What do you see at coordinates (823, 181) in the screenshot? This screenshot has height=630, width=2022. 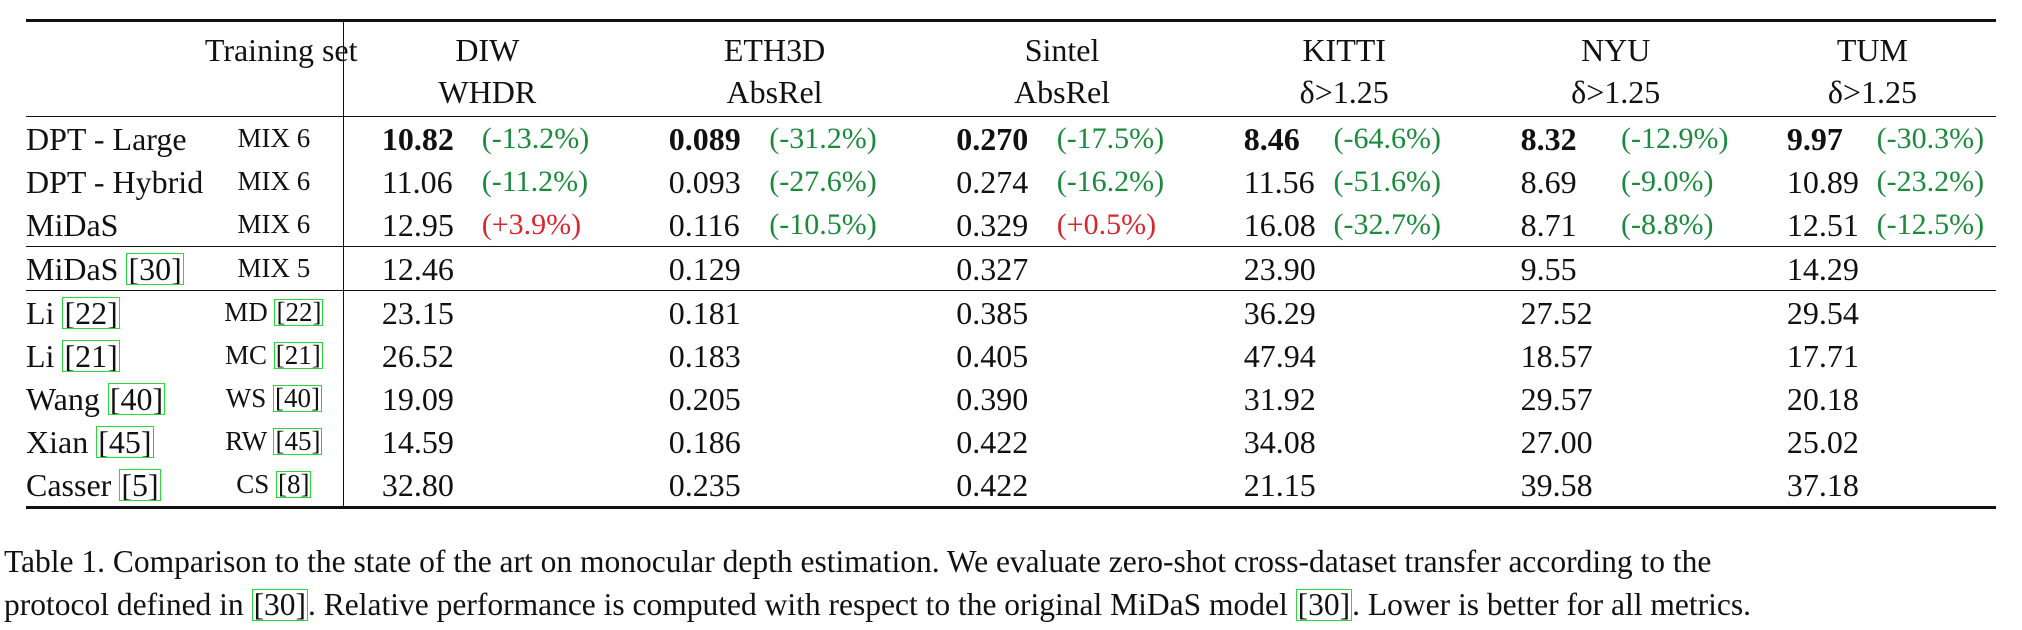 I see `relative-change: (-27.6%)` at bounding box center [823, 181].